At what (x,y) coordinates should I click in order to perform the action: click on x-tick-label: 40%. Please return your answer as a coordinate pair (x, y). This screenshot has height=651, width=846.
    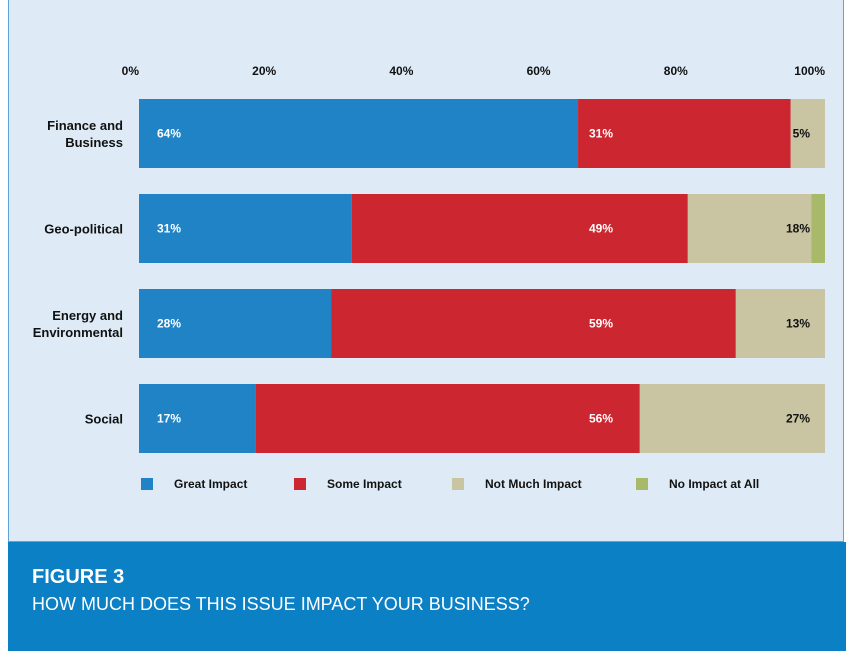
    Looking at the image, I should click on (401, 71).